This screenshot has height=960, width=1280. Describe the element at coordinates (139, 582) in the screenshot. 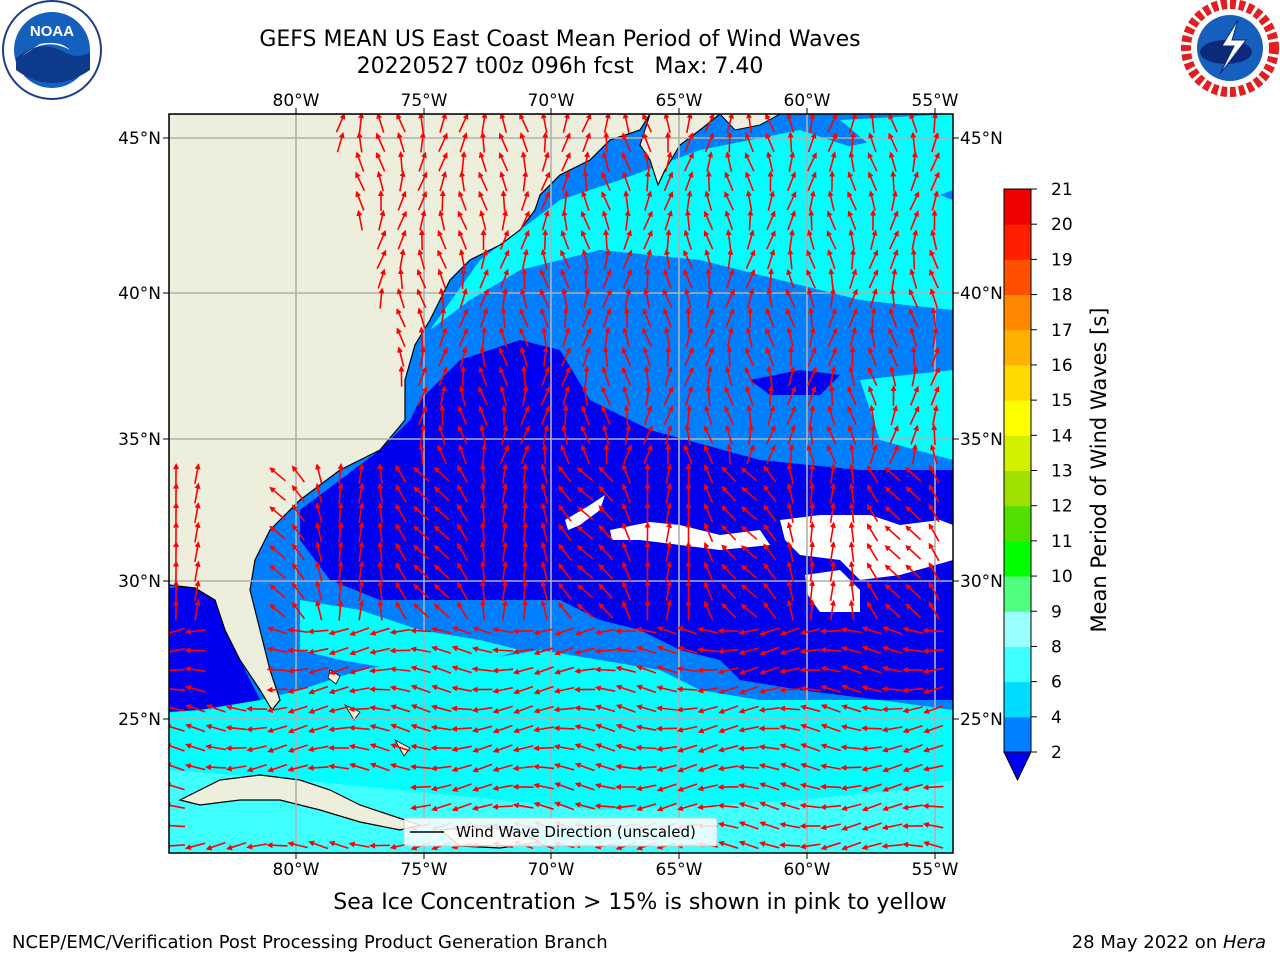

I see `lat-label-left-30n: 30°N` at that location.